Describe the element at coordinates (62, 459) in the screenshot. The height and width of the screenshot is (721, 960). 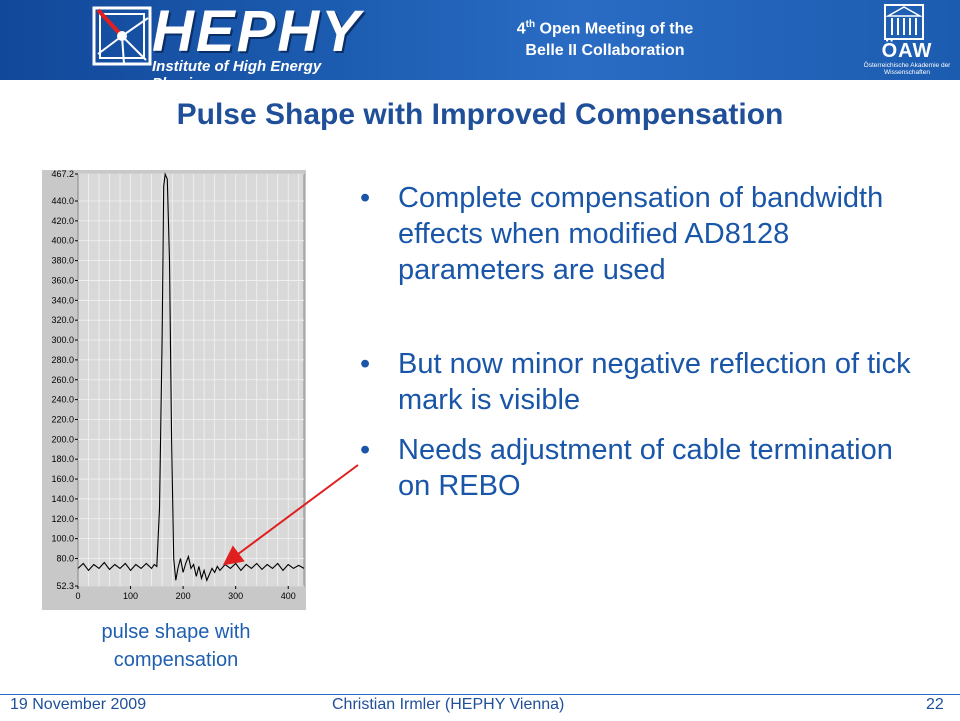
I see `y-tick-label: 180.0` at that location.